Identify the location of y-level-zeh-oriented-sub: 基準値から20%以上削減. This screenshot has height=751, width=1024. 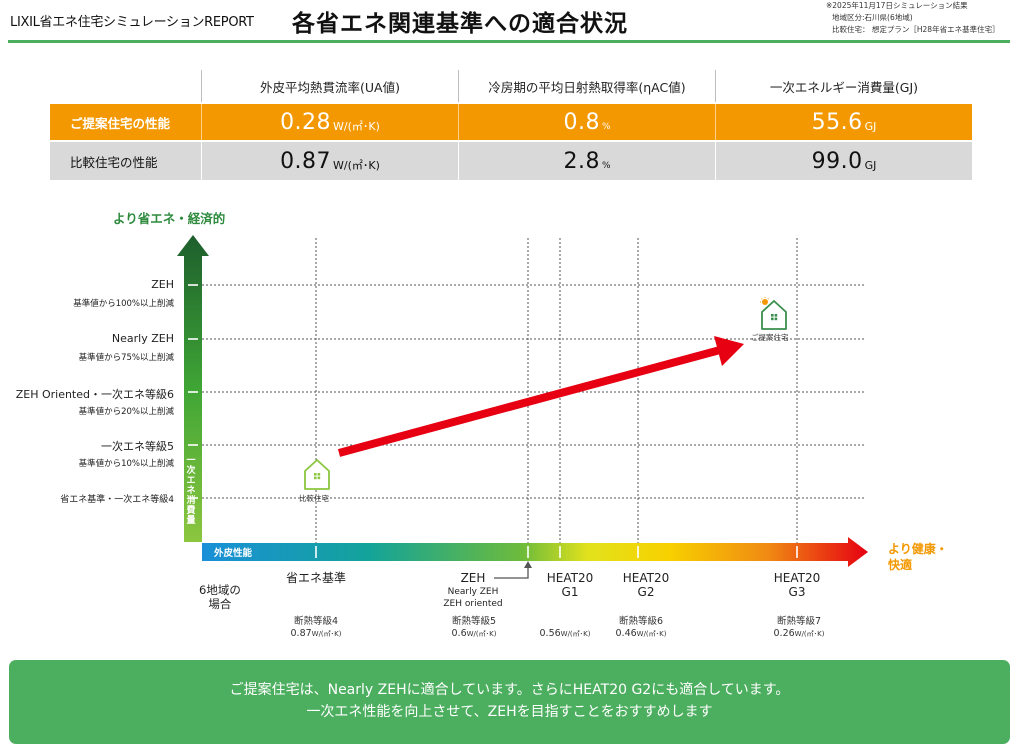
(126, 412).